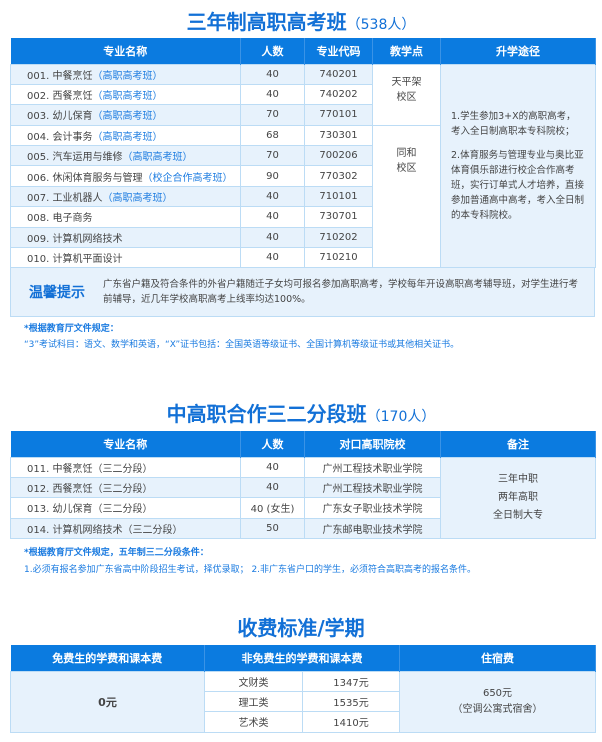 This screenshot has width=602, height=742. What do you see at coordinates (497, 658) in the screenshot?
I see `col-header: 住宿费` at bounding box center [497, 658].